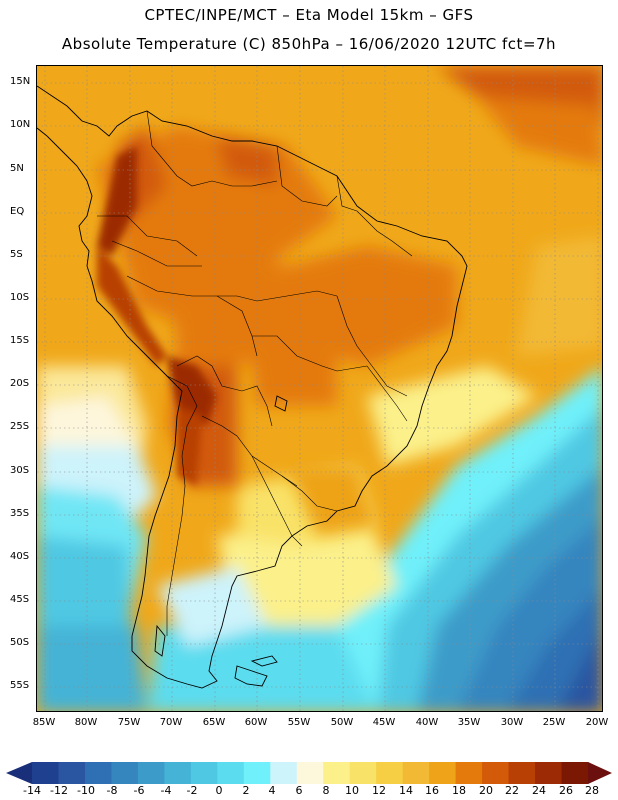  Describe the element at coordinates (20, 81) in the screenshot. I see `lat-label-15n: 15N` at that location.